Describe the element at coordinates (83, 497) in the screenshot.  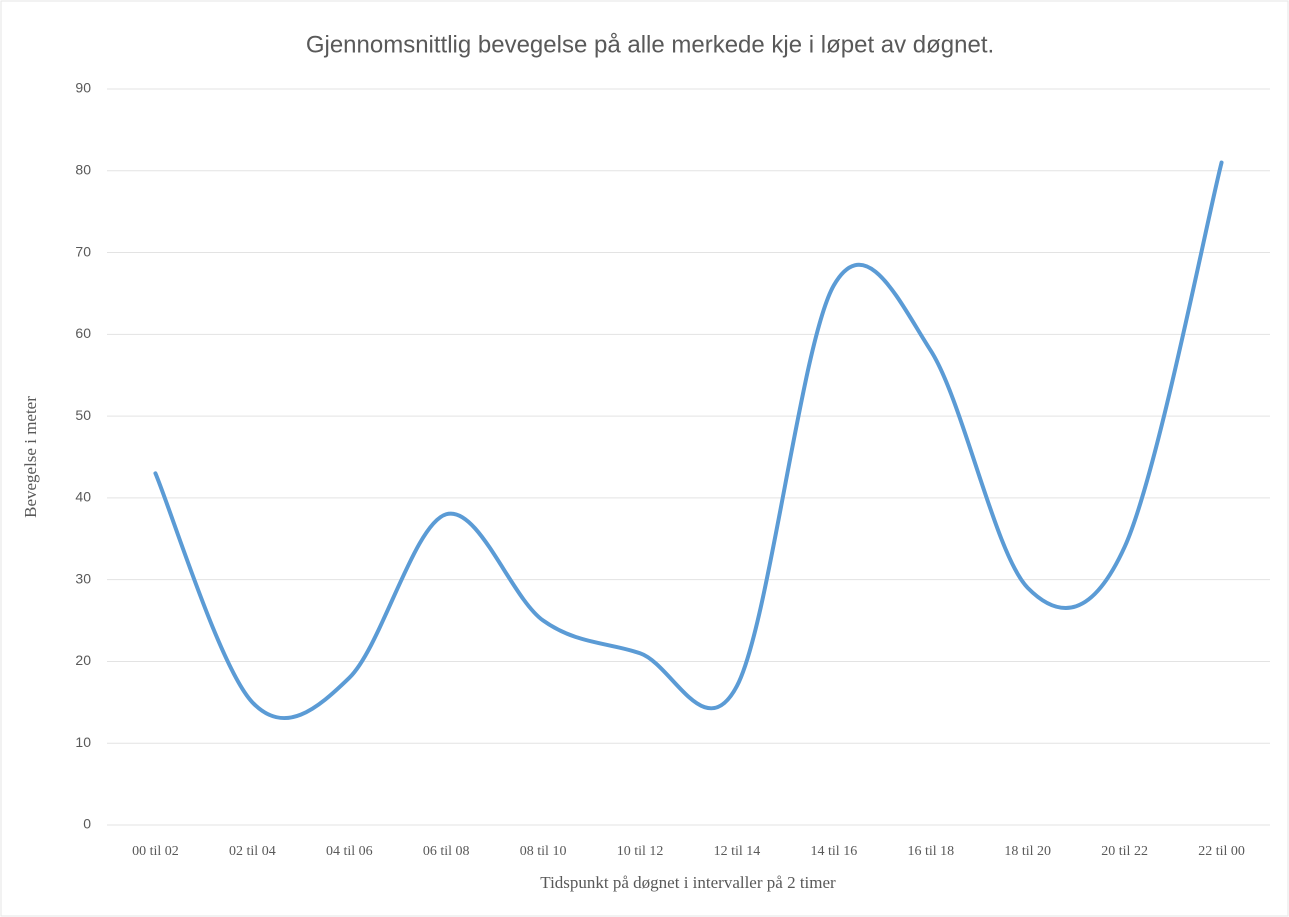
I see `y-tick-label: 40` at that location.